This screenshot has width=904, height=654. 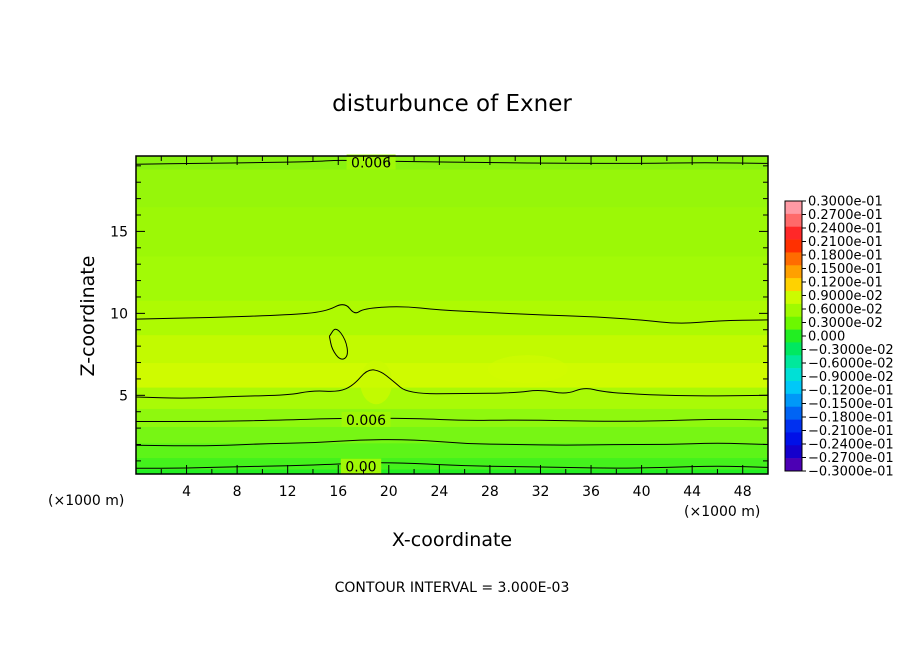 I want to click on legend-label: −0.1200e-01, so click(x=851, y=391).